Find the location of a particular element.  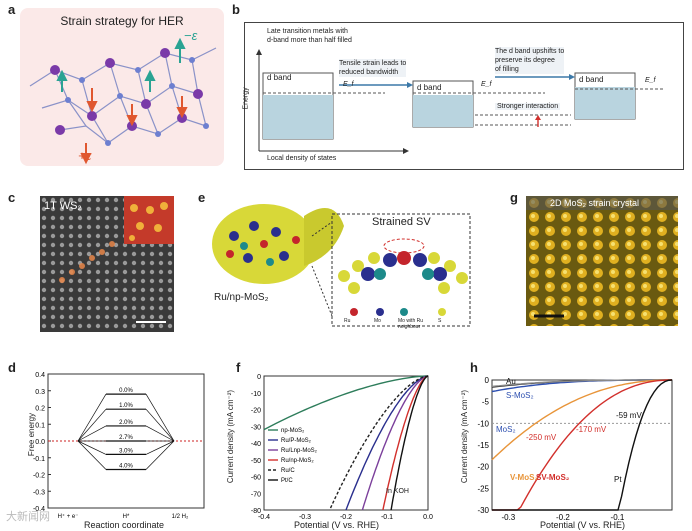

d-ytick: 0.0 is located at coordinates (40, 442).